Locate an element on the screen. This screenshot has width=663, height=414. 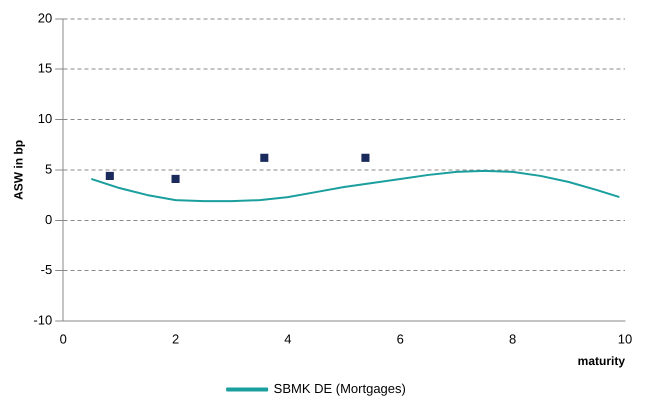
y-tick-label: 0 is located at coordinates (48, 219).